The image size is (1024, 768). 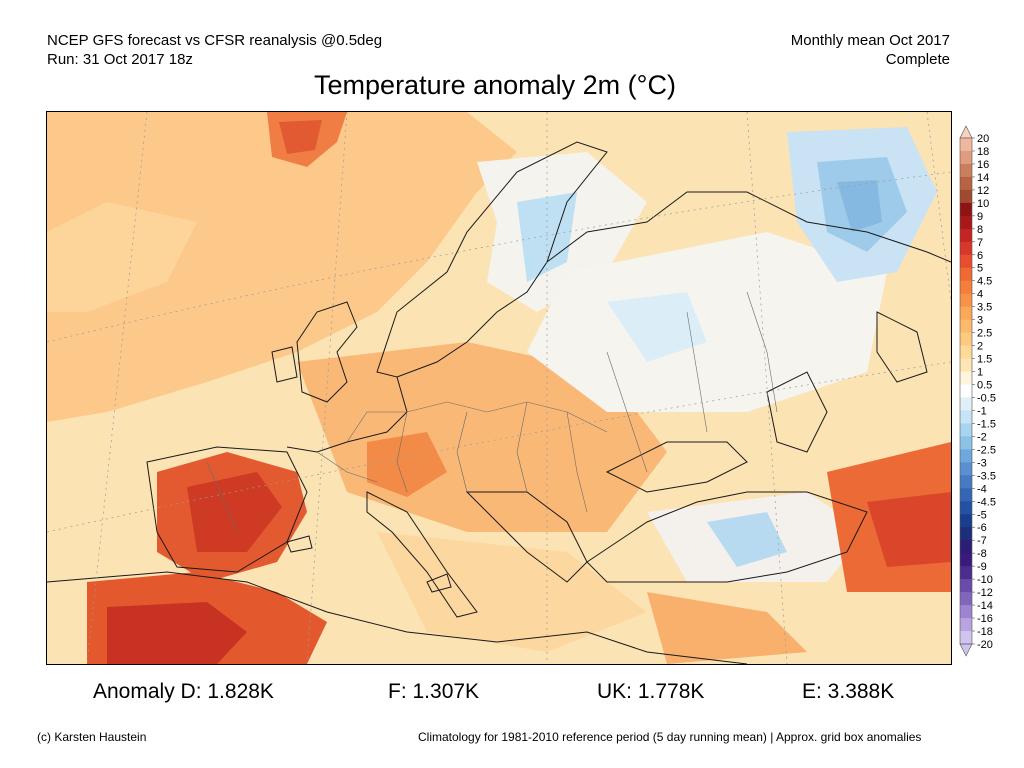 I want to click on legend-frame, so click(x=966, y=391).